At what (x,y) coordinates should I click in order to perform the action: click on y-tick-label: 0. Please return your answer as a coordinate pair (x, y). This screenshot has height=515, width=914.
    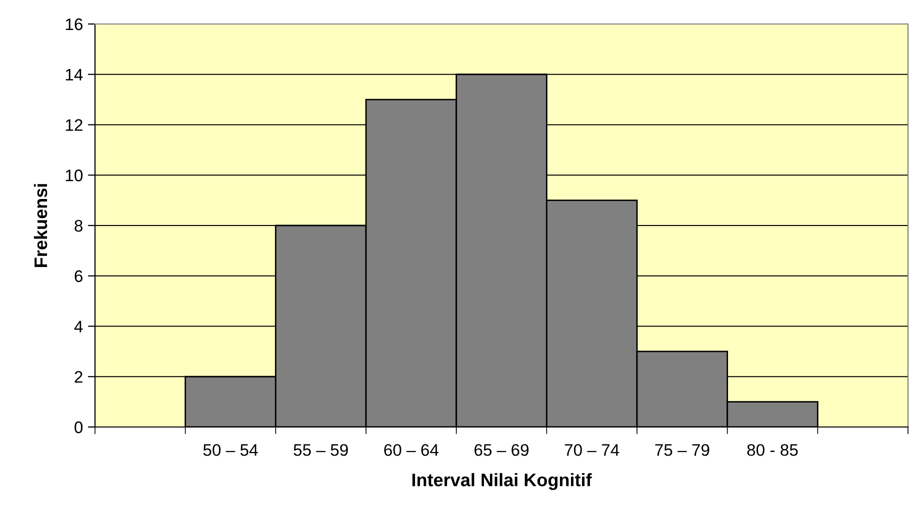
    Looking at the image, I should click on (78, 427).